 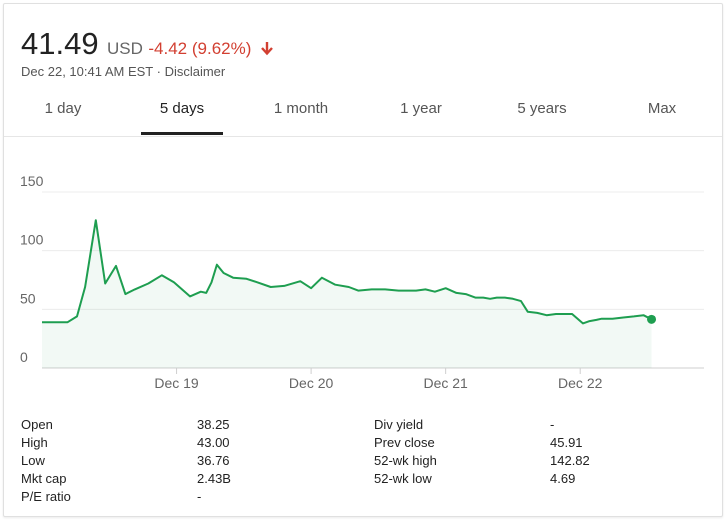 I want to click on tab-5-days: 5 days, so click(x=182, y=111).